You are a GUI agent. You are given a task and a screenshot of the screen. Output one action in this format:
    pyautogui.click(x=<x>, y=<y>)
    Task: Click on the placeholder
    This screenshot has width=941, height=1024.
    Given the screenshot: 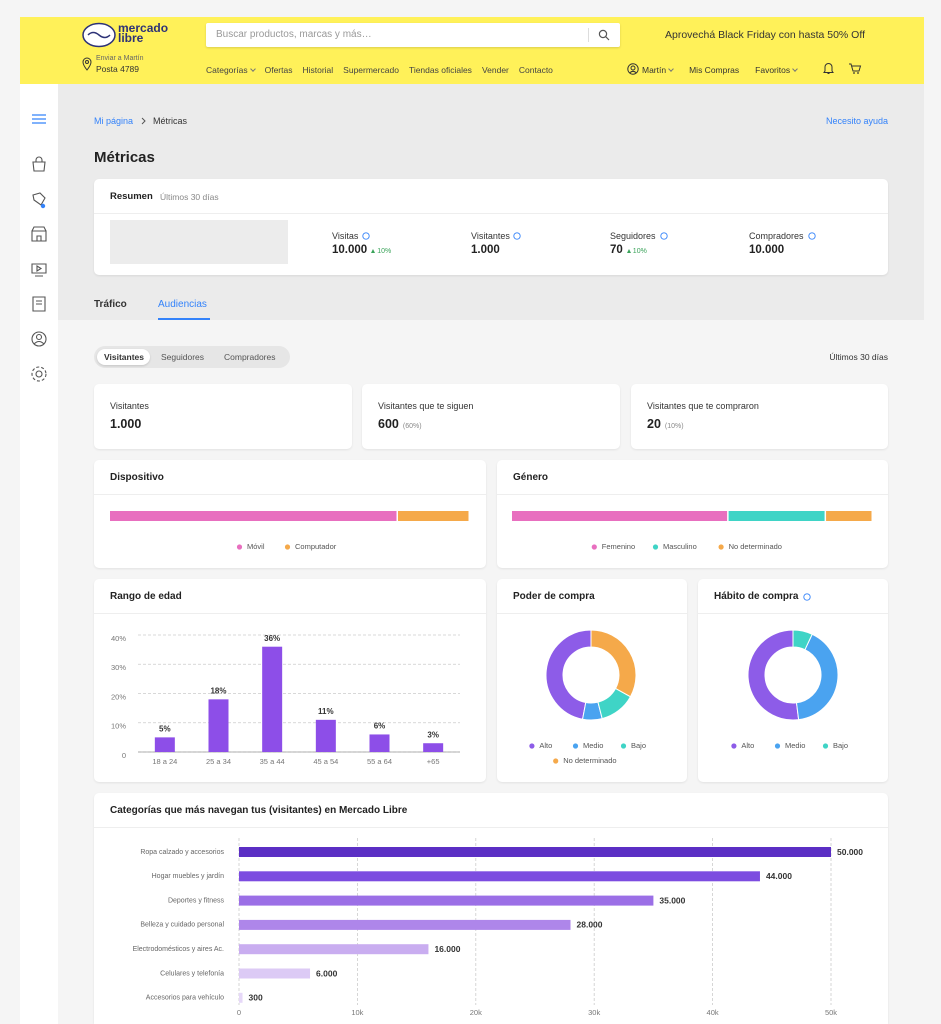 What is the action you would take?
    pyautogui.click(x=199, y=242)
    